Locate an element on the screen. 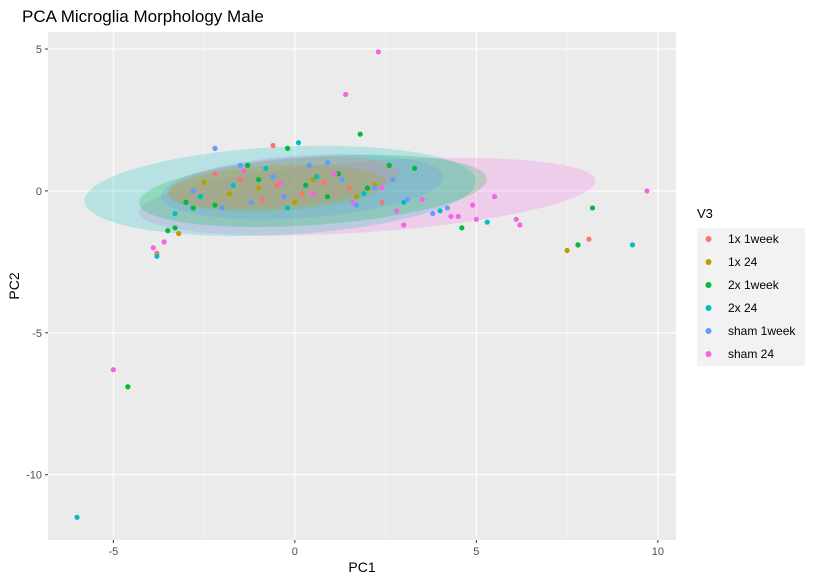 The height and width of the screenshot is (582, 814). ellipse-1x-1week is located at coordinates (284, 182).